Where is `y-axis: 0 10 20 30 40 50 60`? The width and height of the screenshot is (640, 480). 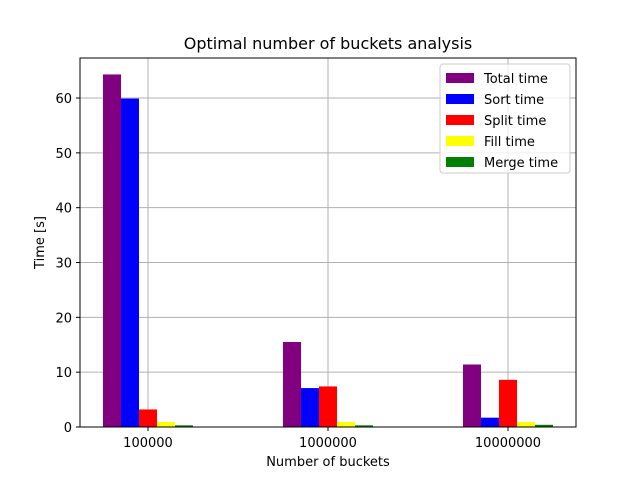 y-axis: 0 10 20 30 40 50 60 is located at coordinates (67, 264).